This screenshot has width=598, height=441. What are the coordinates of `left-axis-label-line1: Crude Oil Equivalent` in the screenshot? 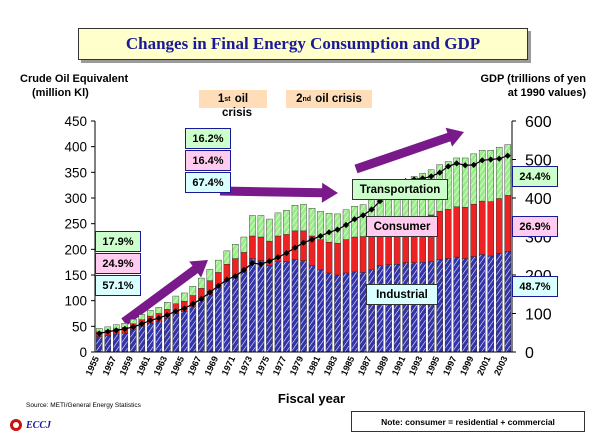 It's located at (74, 79).